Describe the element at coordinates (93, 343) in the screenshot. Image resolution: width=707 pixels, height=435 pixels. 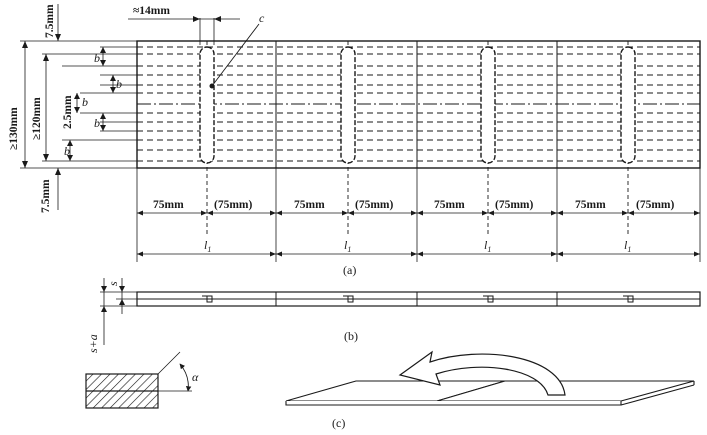
I see `thickness-s-plus-a-label: s+a` at that location.